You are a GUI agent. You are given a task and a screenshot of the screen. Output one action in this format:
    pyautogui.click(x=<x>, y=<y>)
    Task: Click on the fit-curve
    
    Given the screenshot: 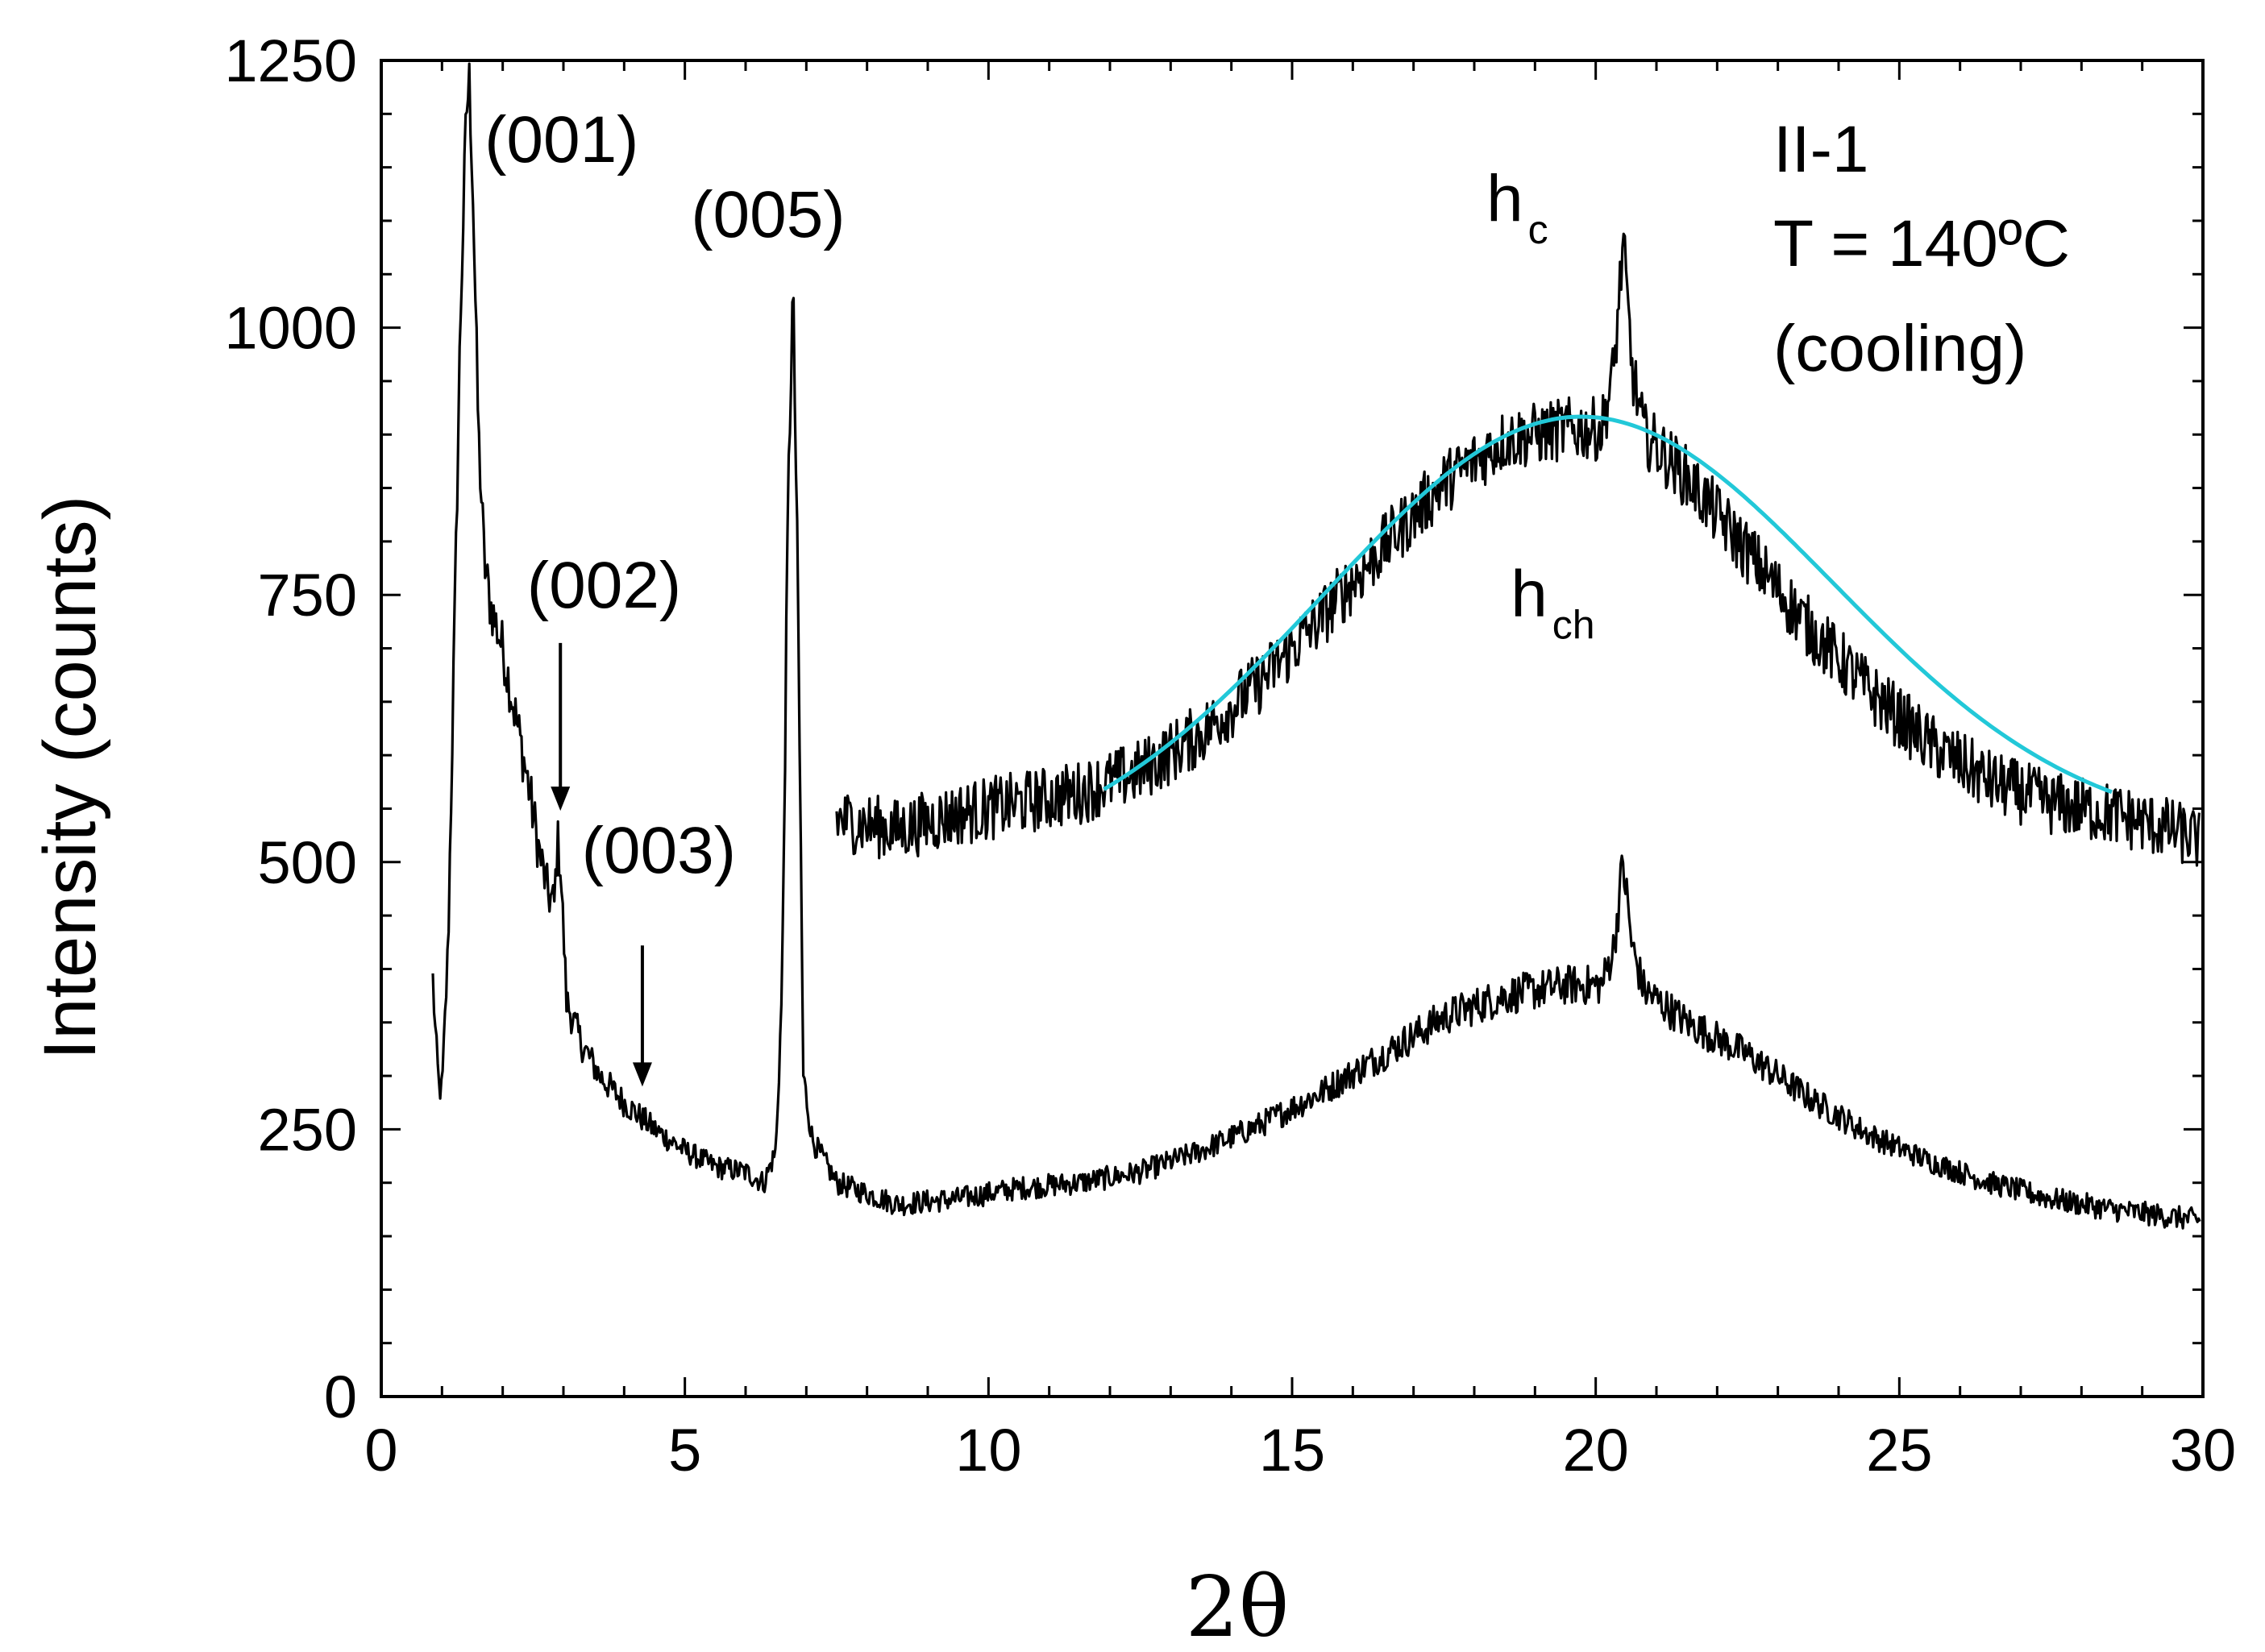 What is the action you would take?
    pyautogui.click(x=1608, y=604)
    